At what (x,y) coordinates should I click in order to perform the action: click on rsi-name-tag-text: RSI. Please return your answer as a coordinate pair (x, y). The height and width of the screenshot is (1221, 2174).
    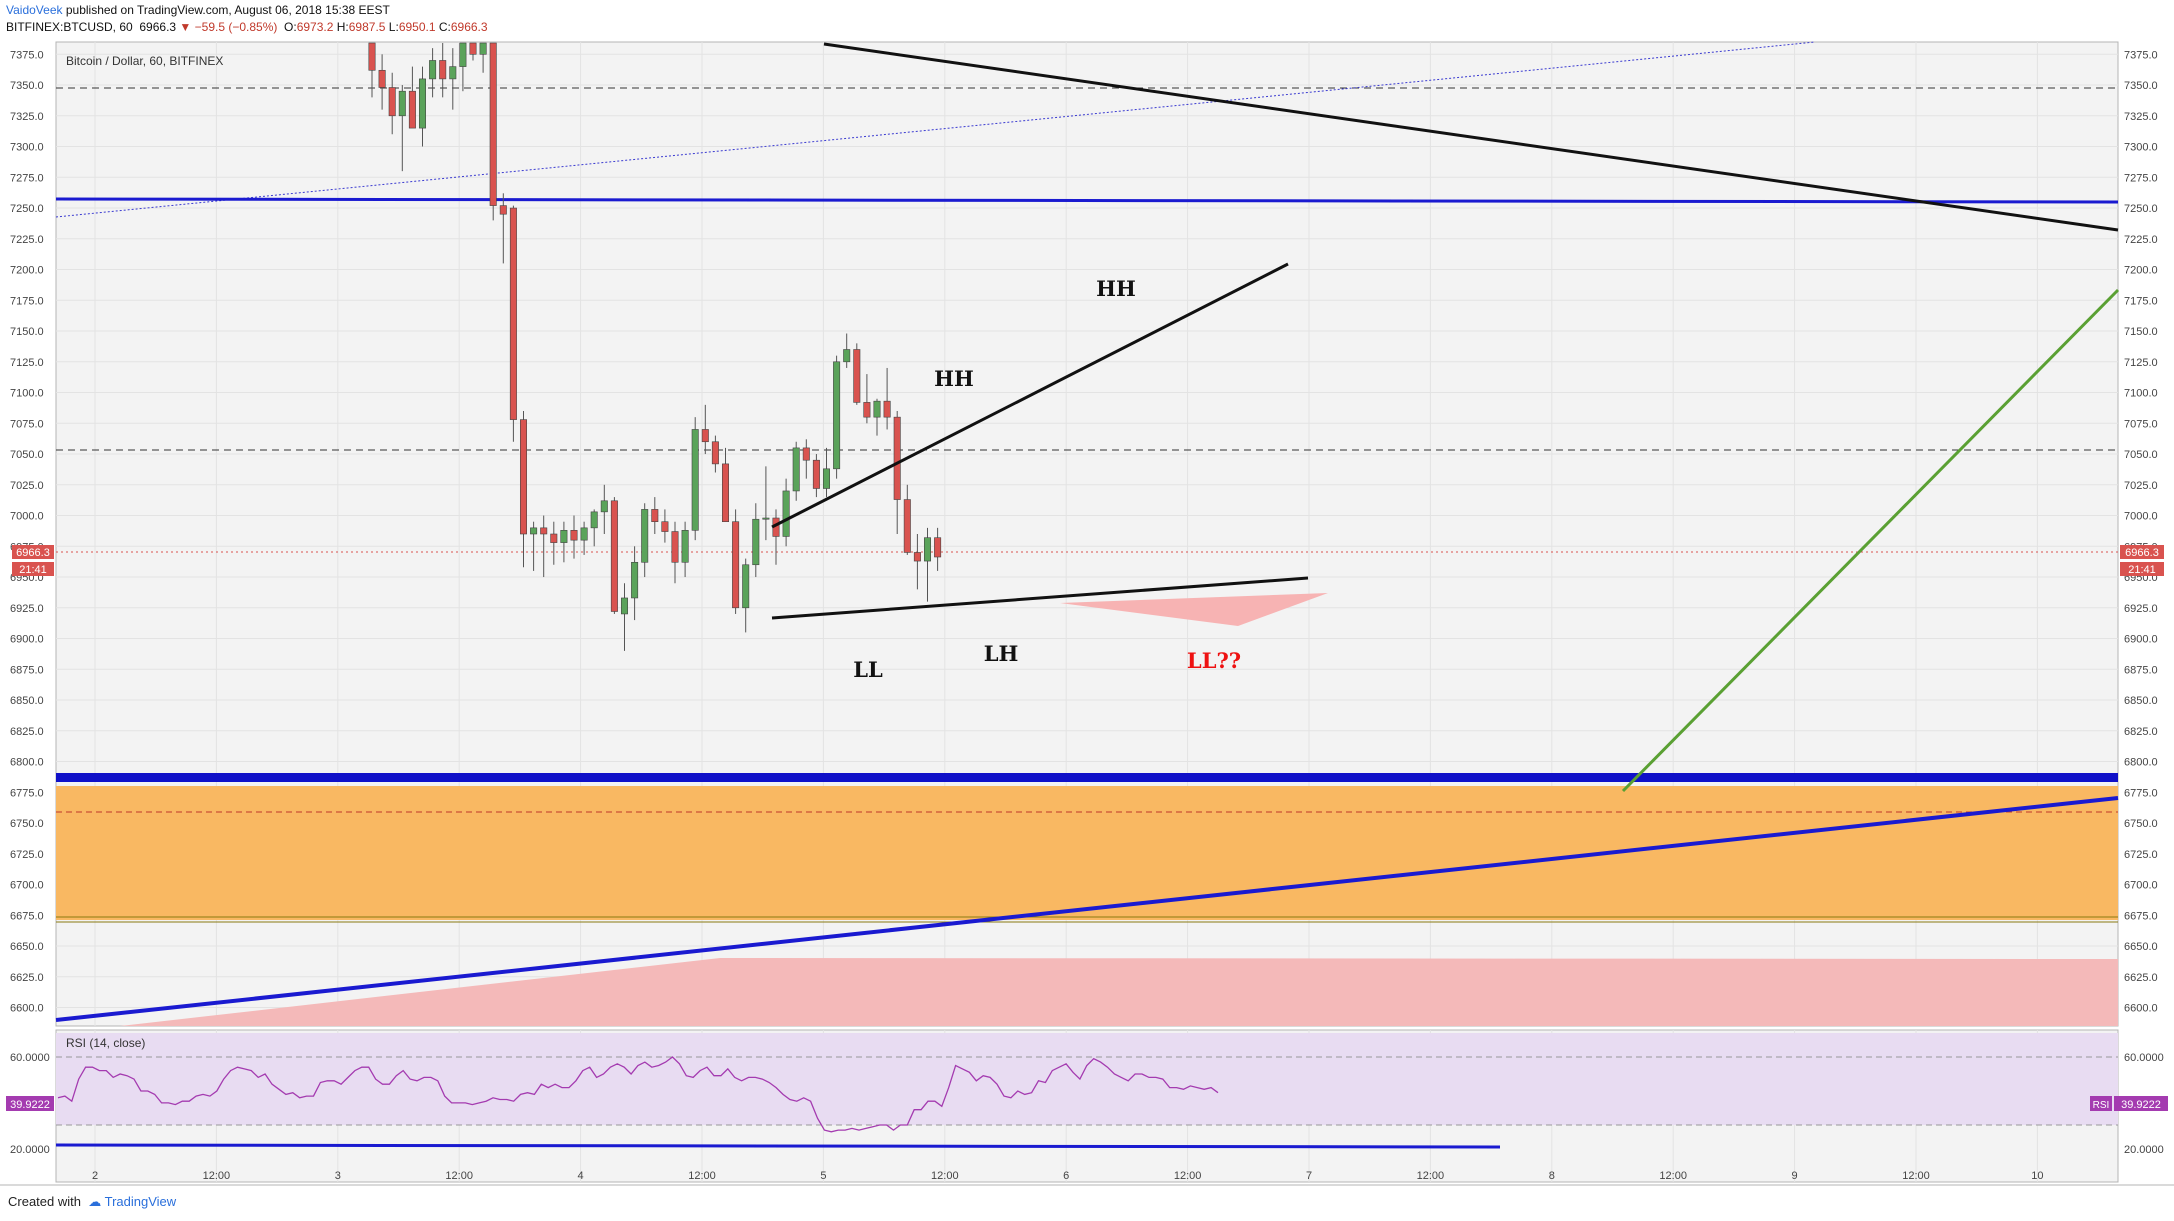
    Looking at the image, I should click on (2101, 1105).